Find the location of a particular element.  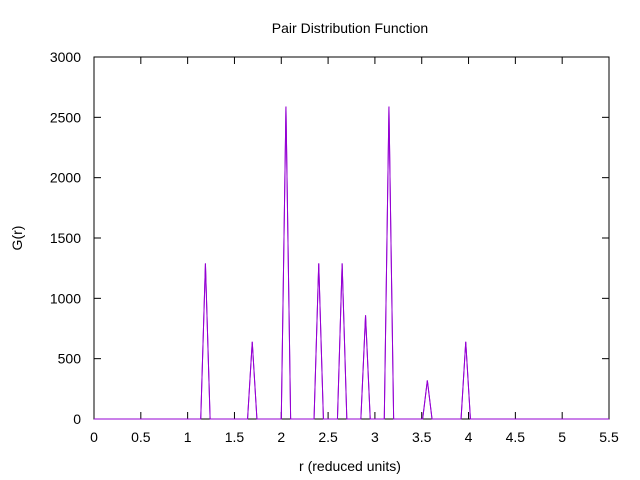

x-tick-label: 0.5 is located at coordinates (141, 437).